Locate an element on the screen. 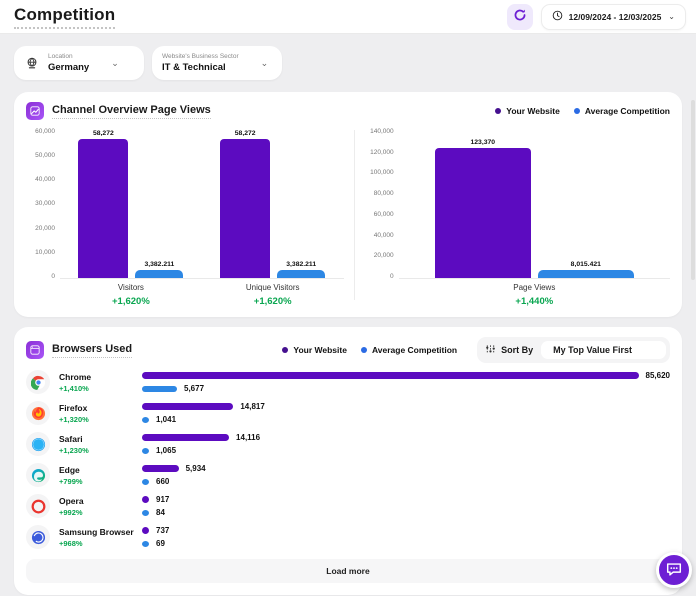  y-tick-label: 100,000 is located at coordinates (382, 173).